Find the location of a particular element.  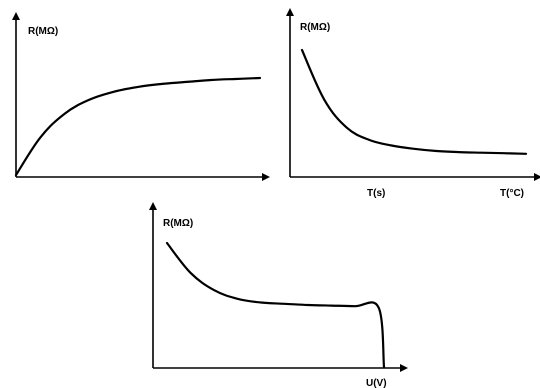

chart-2-series-line is located at coordinates (414, 101).